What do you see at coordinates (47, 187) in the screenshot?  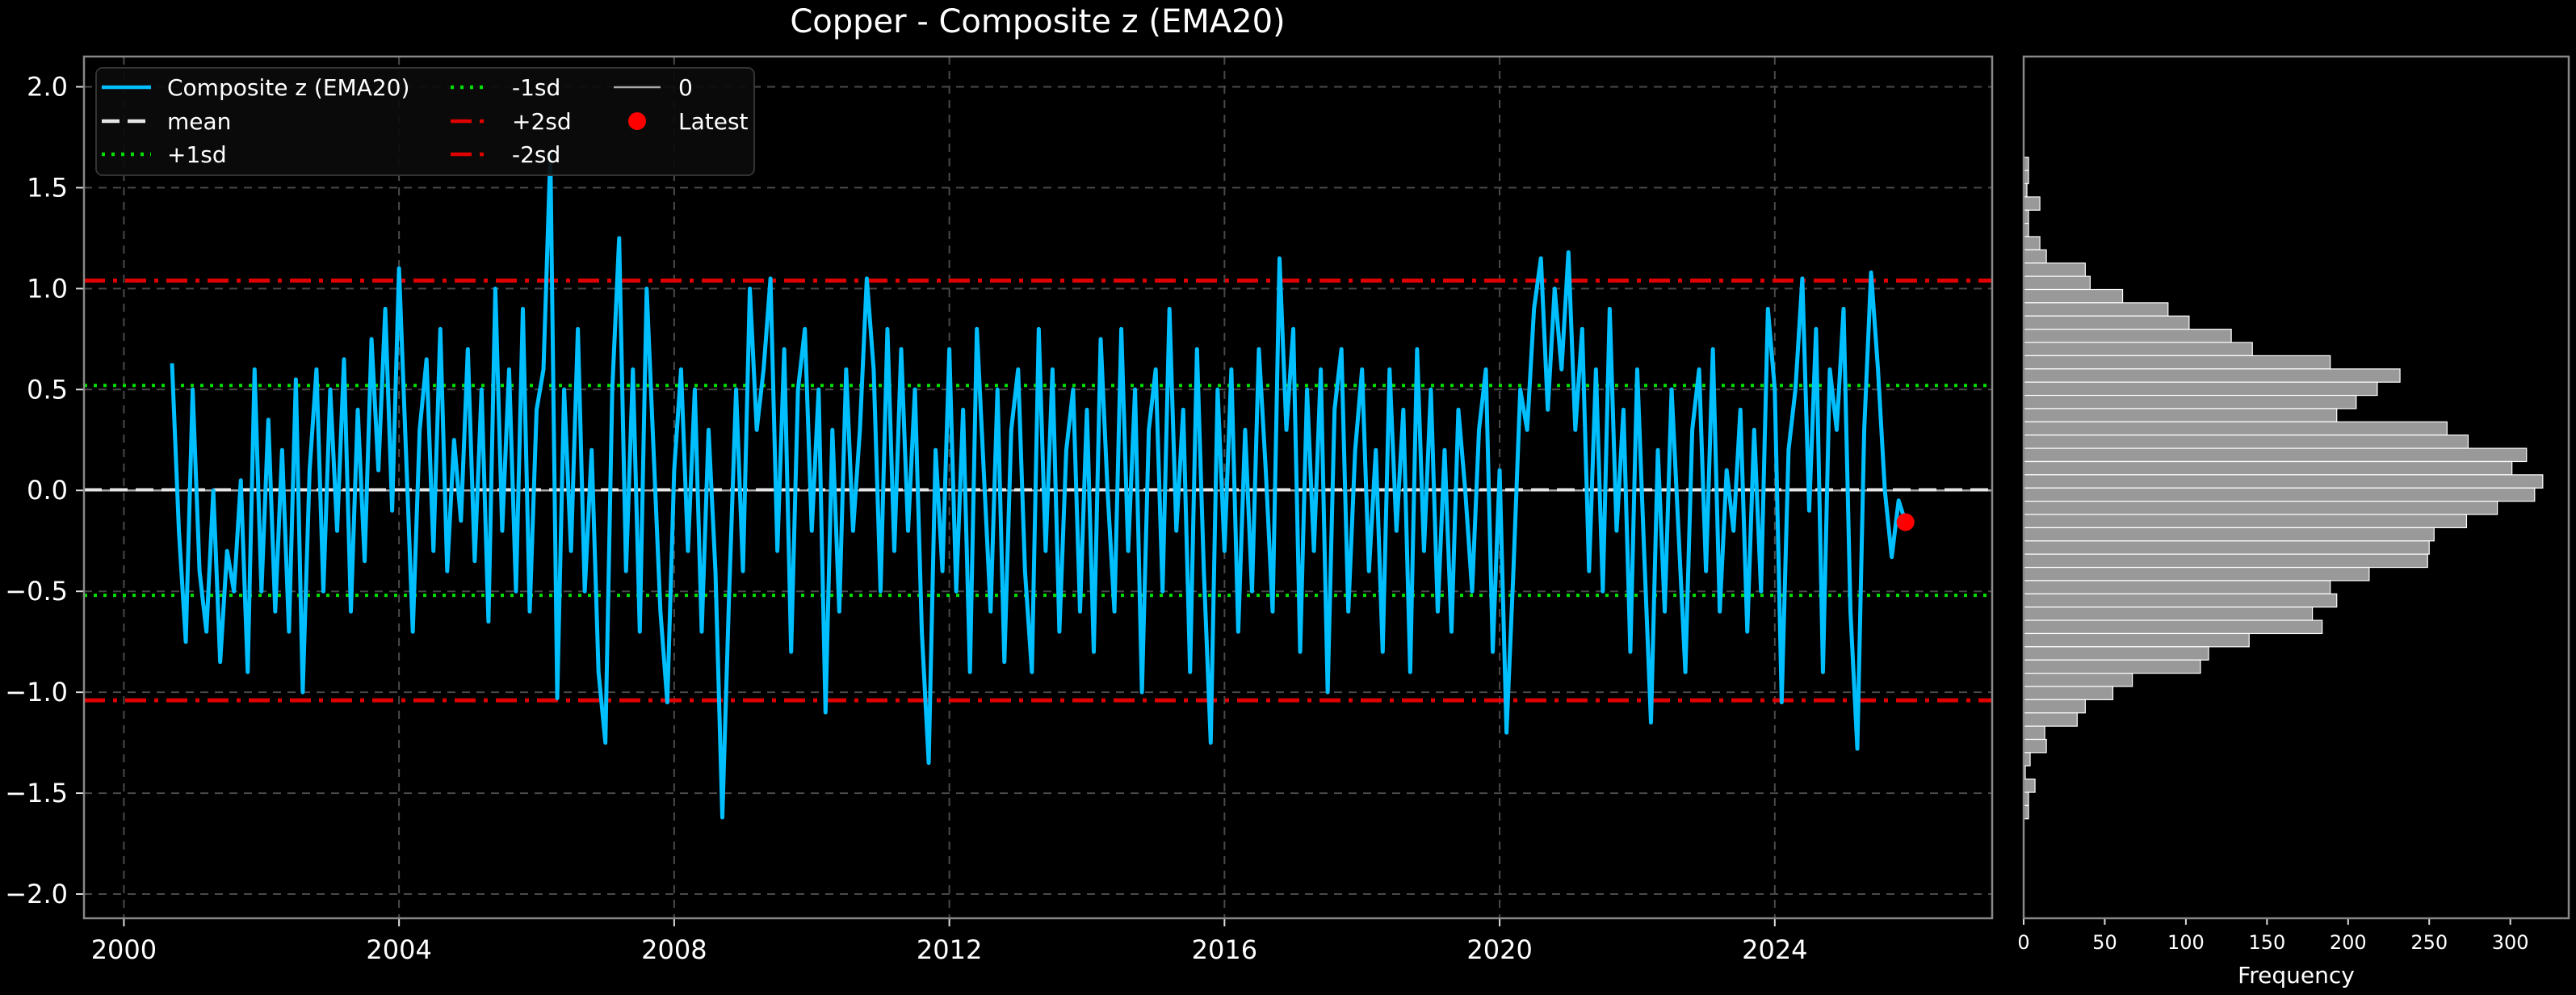 I see `y-tick-label: 1.5` at bounding box center [47, 187].